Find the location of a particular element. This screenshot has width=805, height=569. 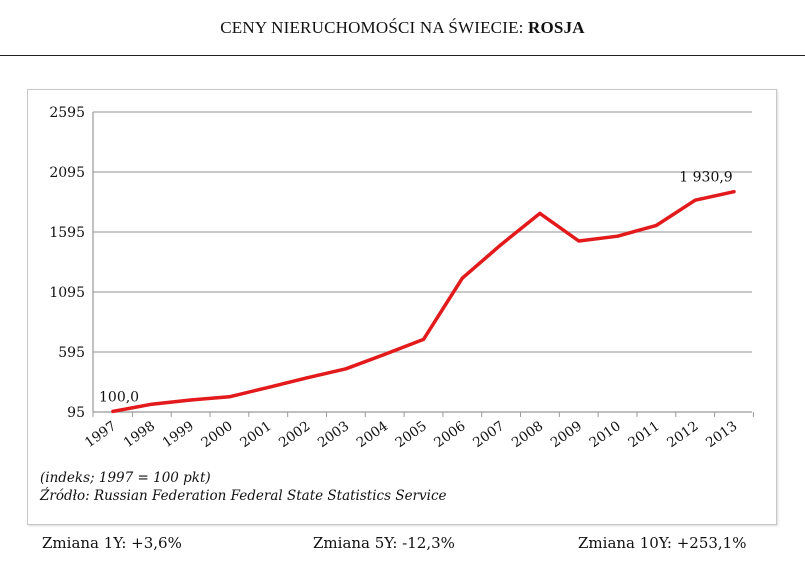

y-tick-labels: 95 595 1095 1595 2095 2595 is located at coordinates (67, 263).